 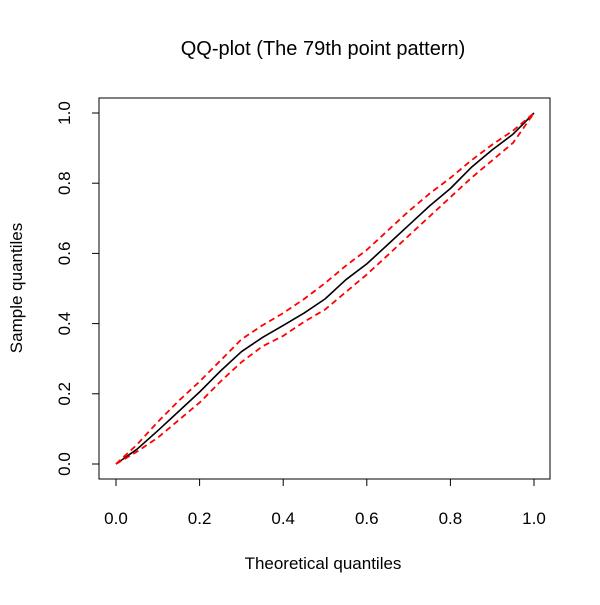 I want to click on y-tick-label: 1.0, so click(x=64, y=113).